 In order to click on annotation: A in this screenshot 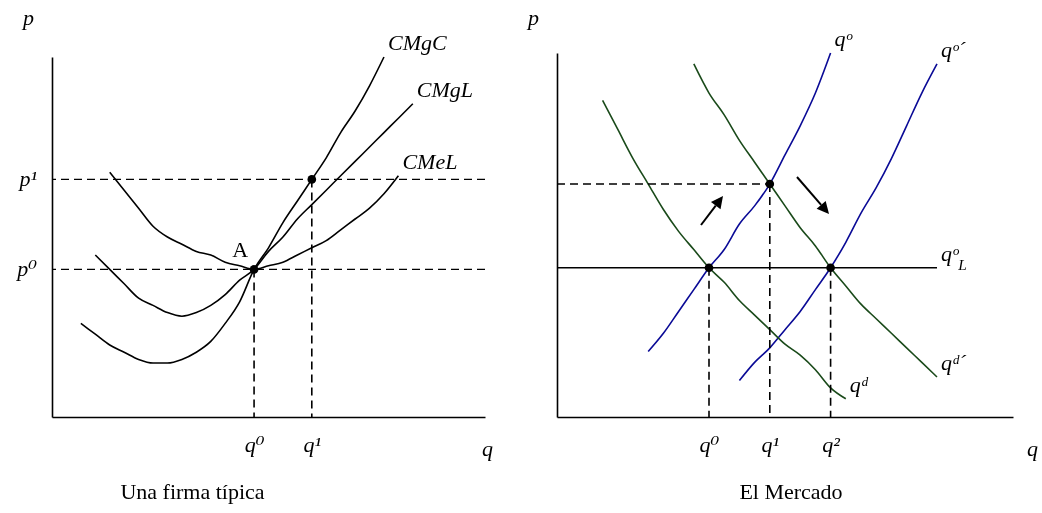, I will do `click(240, 250)`.